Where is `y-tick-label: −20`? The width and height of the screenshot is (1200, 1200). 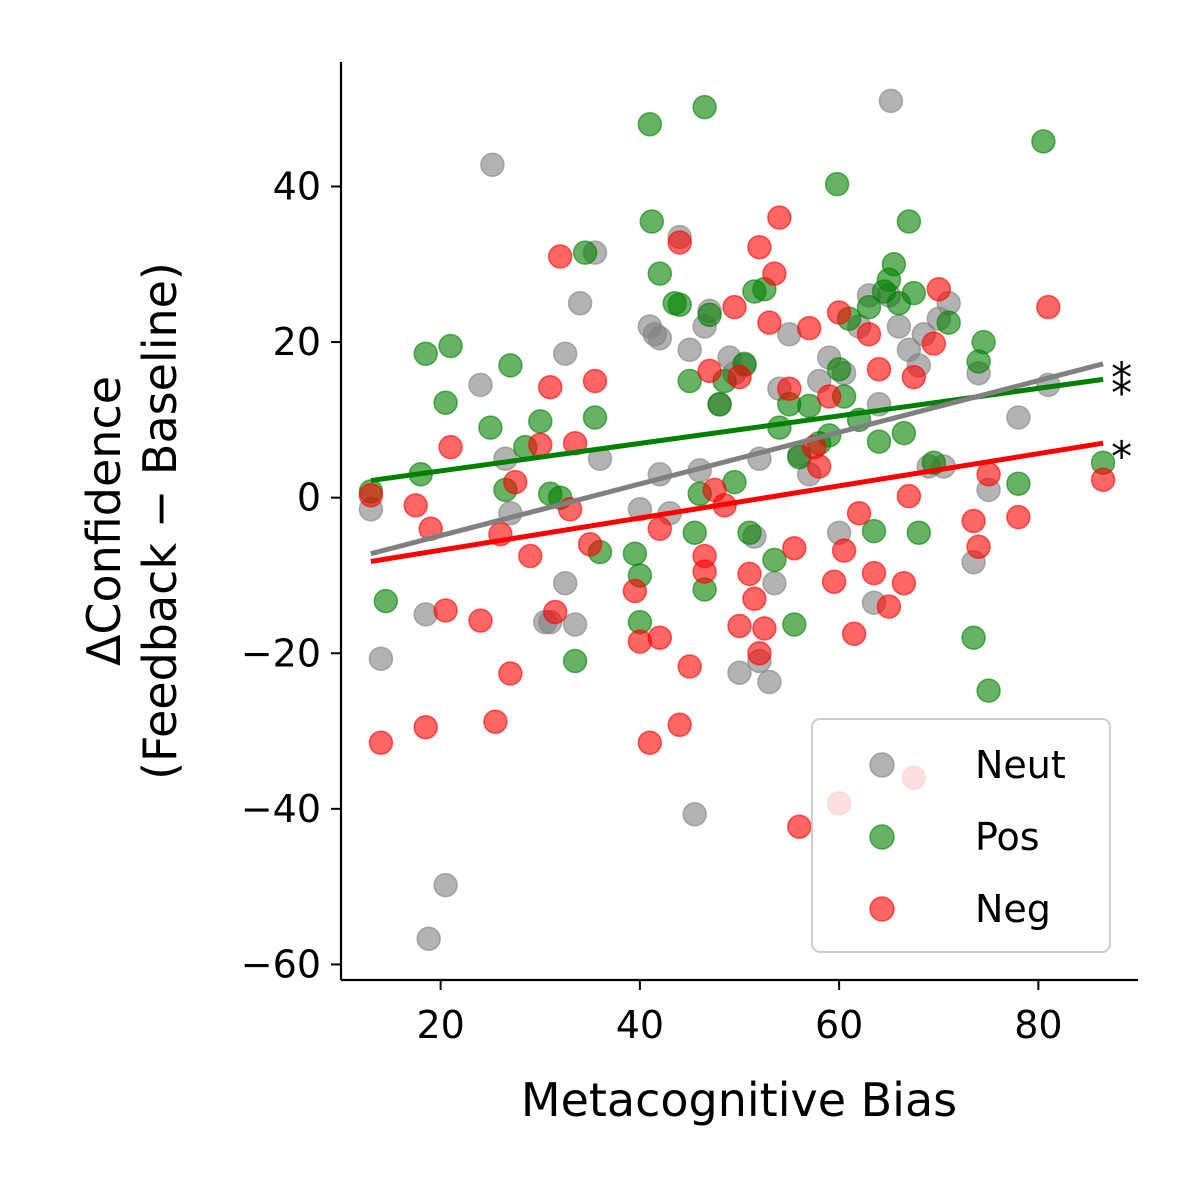 y-tick-label: −20 is located at coordinates (281, 653).